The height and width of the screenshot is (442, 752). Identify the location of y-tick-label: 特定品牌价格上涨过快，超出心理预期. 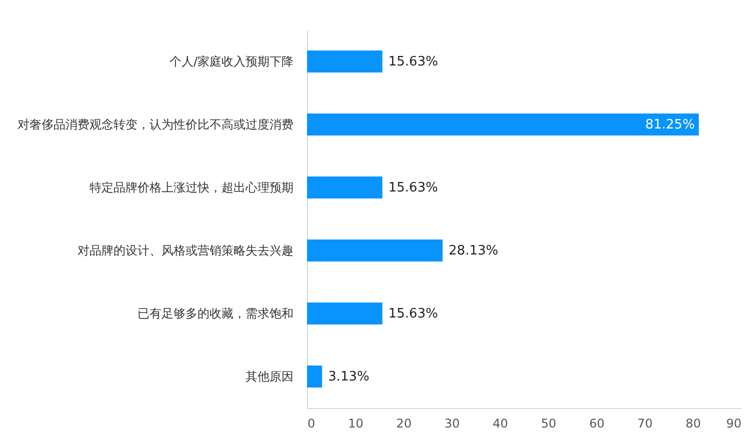
(192, 187).